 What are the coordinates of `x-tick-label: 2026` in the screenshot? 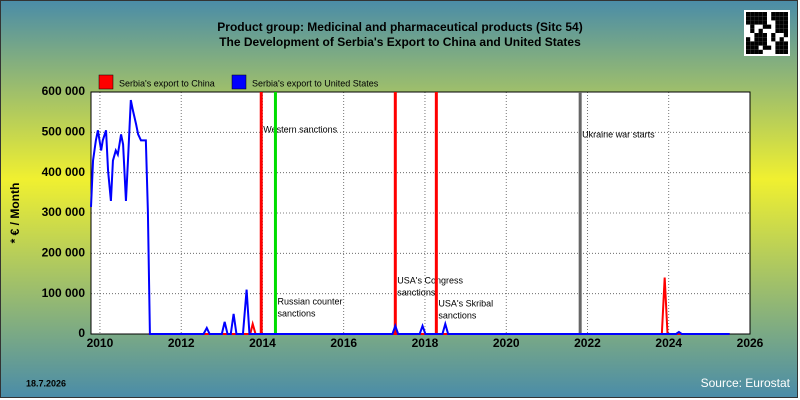 It's located at (750, 343).